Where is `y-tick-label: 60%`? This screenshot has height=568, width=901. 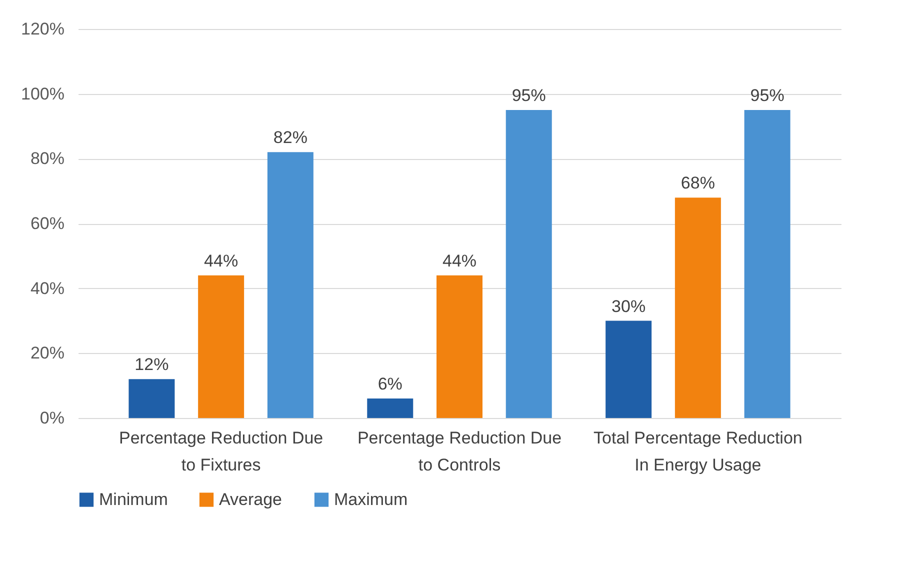
y-tick-label: 60% is located at coordinates (47, 223).